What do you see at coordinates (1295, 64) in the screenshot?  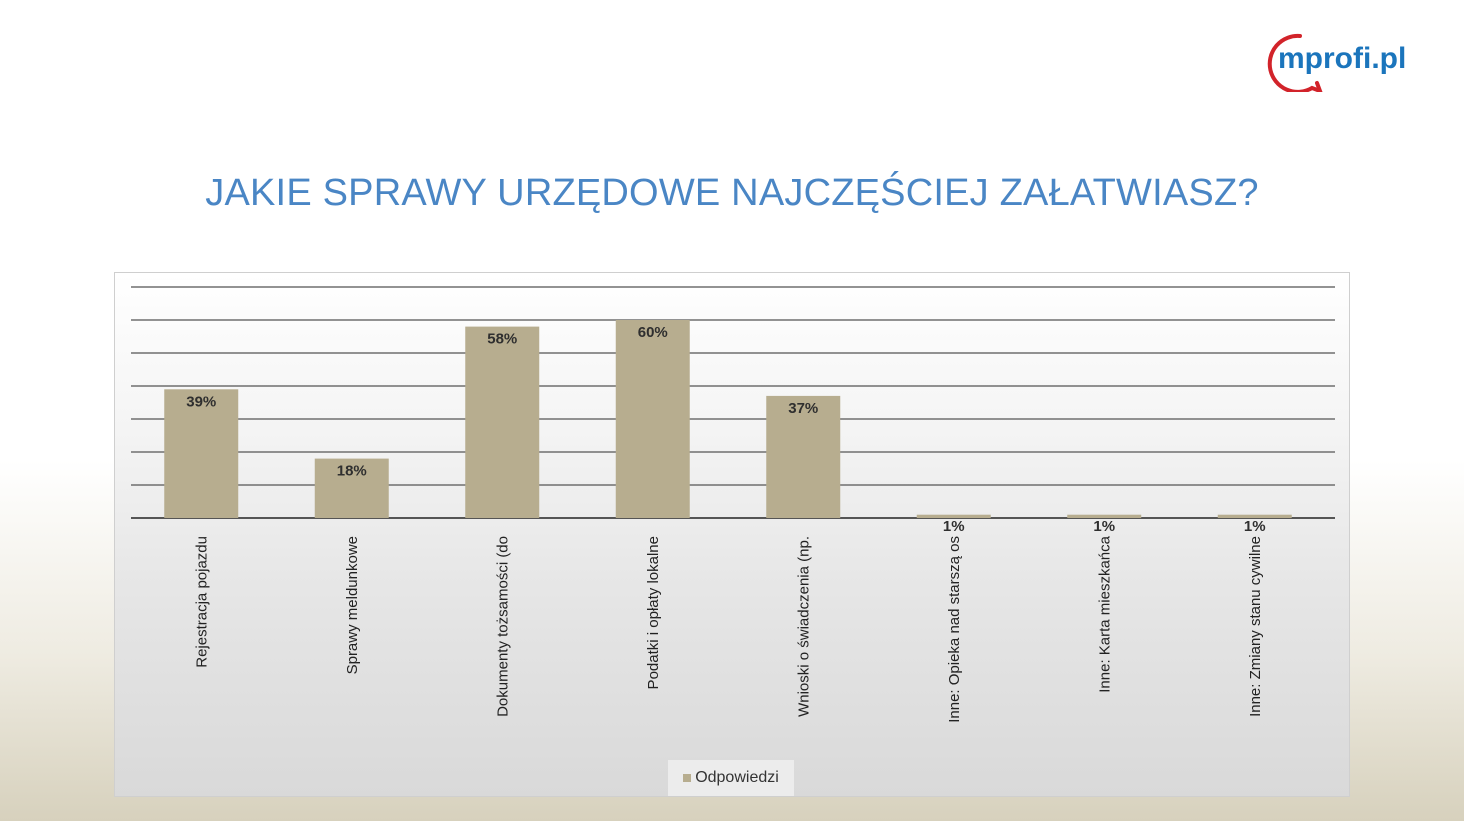 I see `logo-speech-bubble-icon` at bounding box center [1295, 64].